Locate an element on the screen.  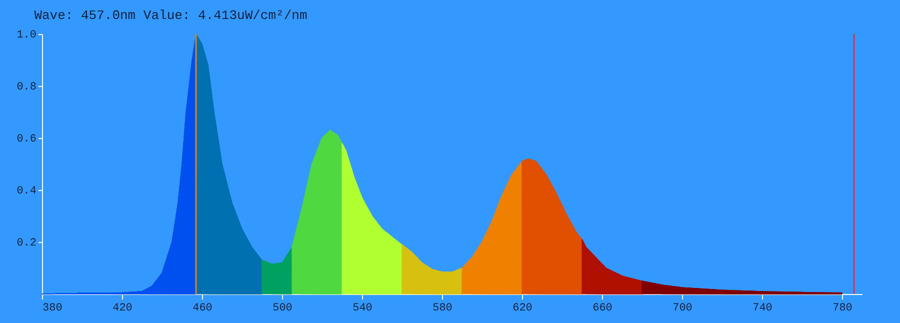
x-tick-label: 780 is located at coordinates (842, 308).